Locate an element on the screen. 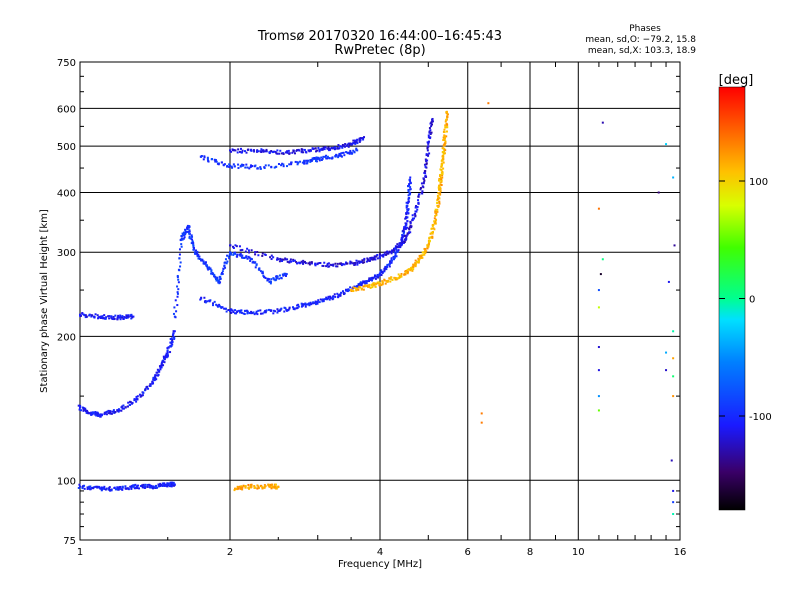 This screenshot has height=600, width=800. x-axis-label: Frequency [MHz] is located at coordinates (380, 564).